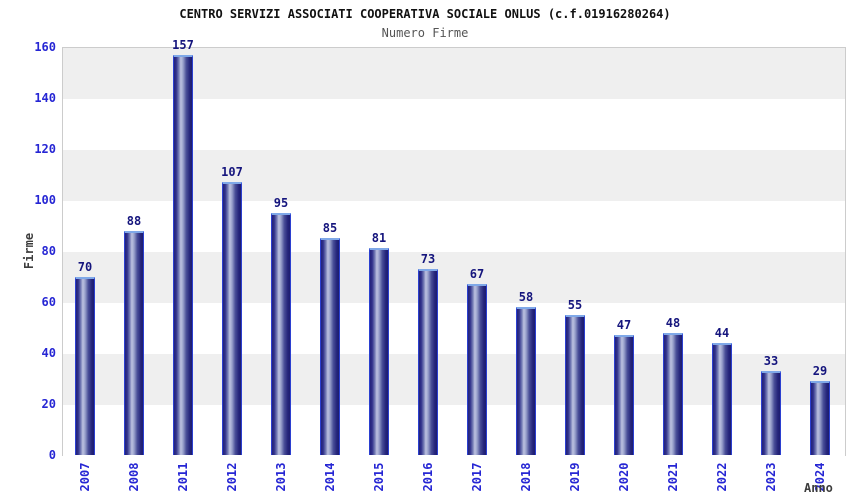 This screenshot has height=500, width=850. Describe the element at coordinates (330, 346) in the screenshot. I see `bar-2014` at that location.